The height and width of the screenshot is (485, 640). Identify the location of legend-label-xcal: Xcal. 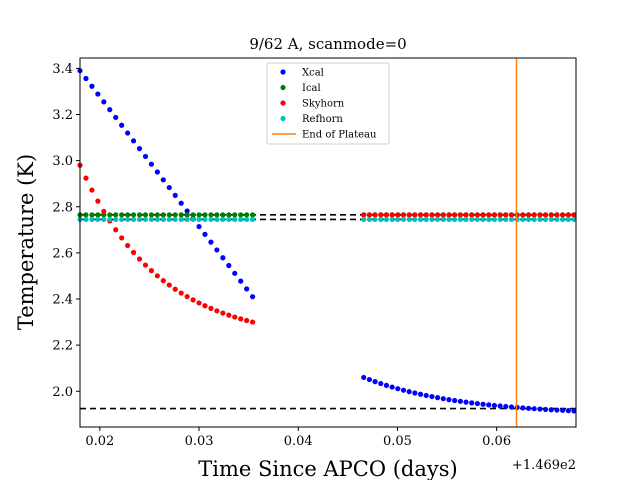
(313, 73).